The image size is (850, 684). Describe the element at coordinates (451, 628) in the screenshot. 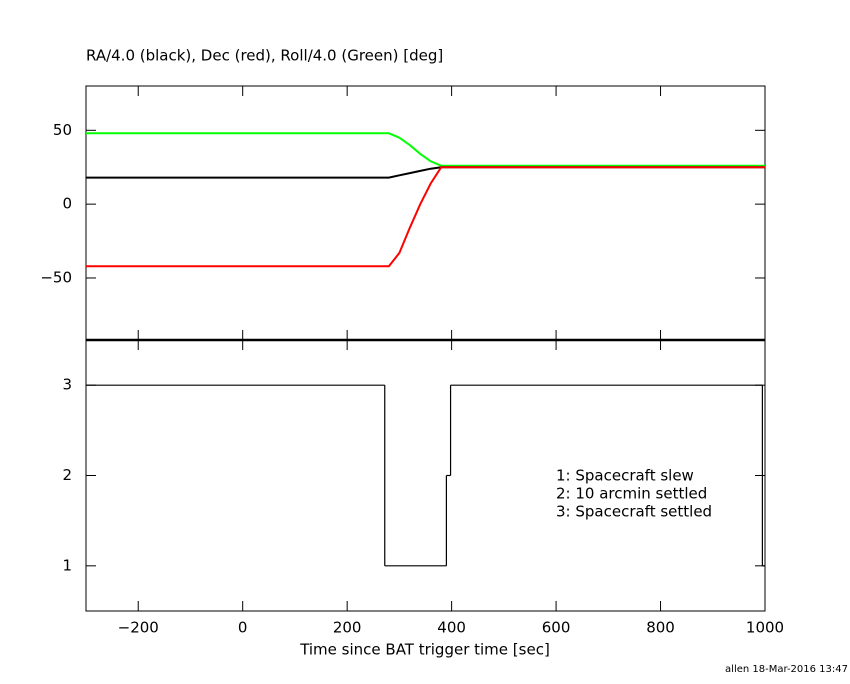

I see `x-tick-label: 400` at that location.